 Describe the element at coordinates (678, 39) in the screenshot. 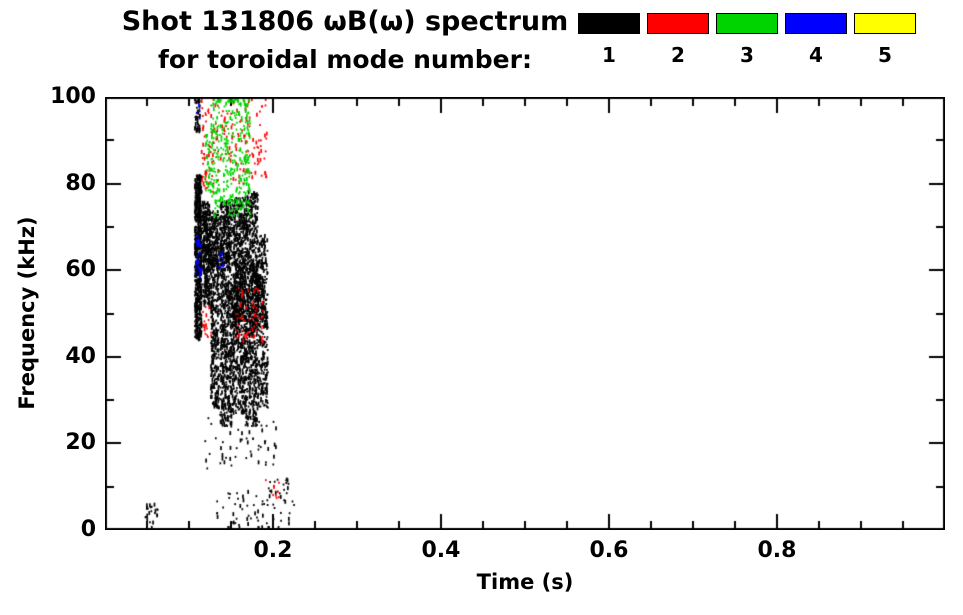

I see `legend-entry: 2` at that location.